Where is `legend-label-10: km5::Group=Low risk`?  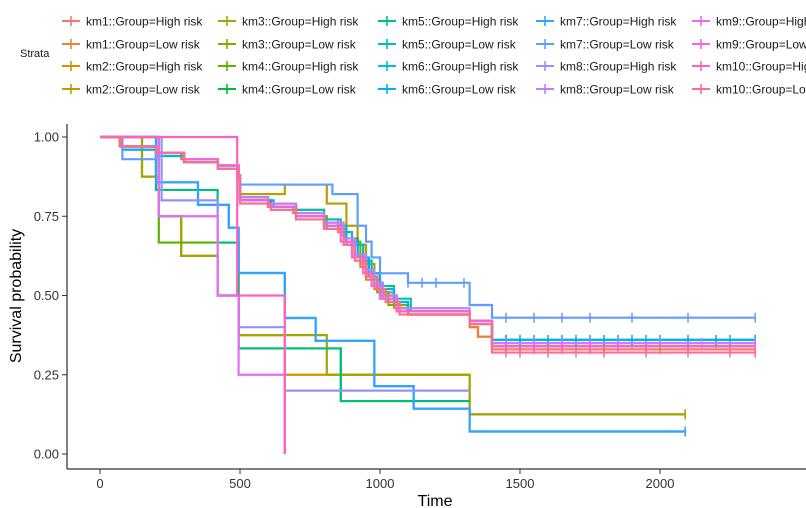
legend-label-10: km5::Group=Low risk is located at coordinates (459, 45).